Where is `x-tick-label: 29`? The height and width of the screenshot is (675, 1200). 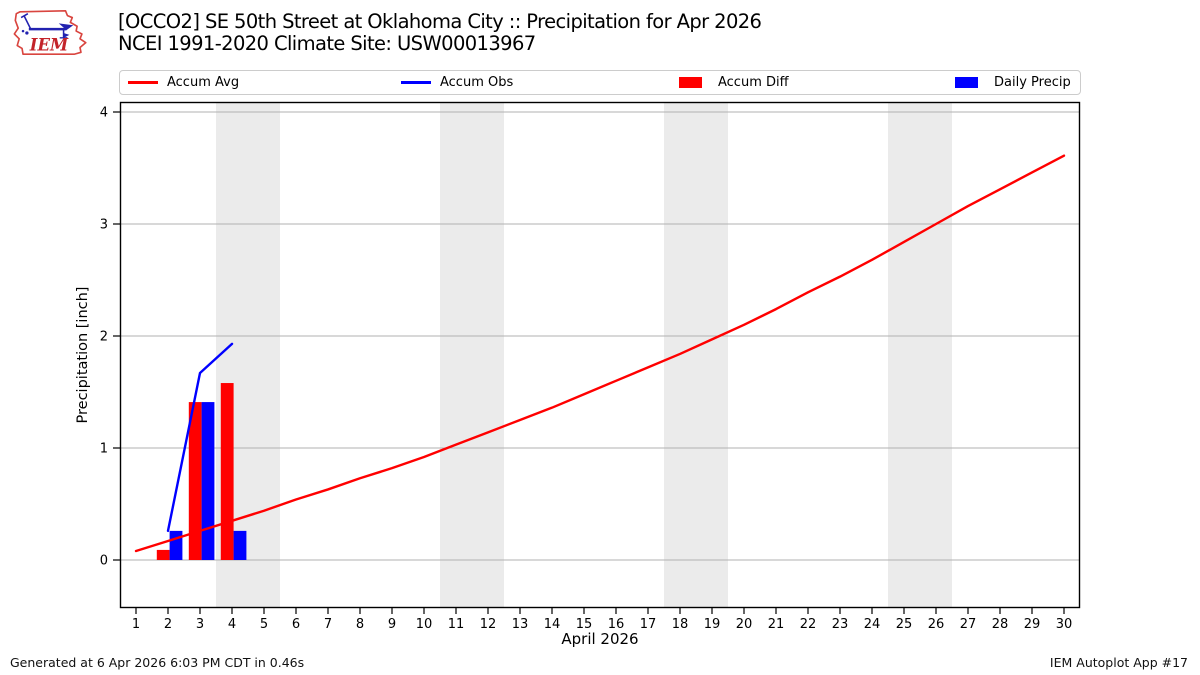
x-tick-label: 29 is located at coordinates (1032, 624).